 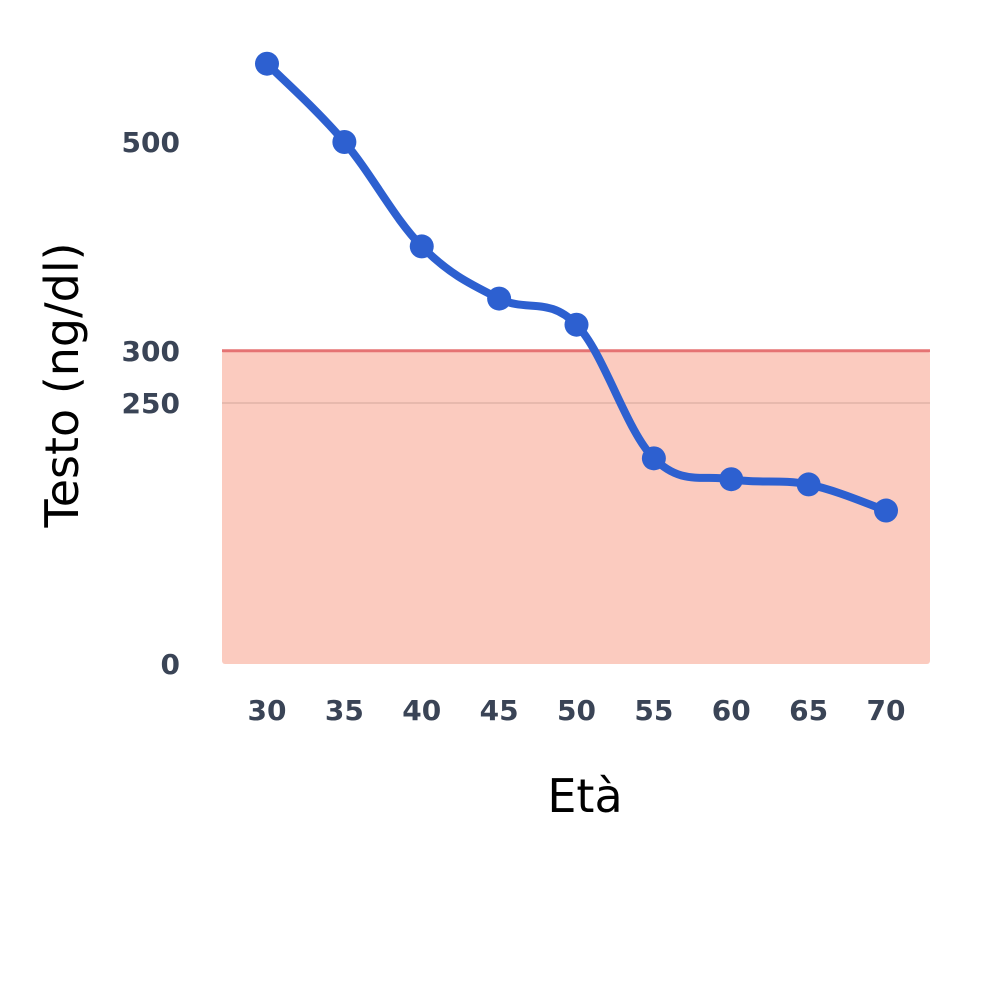 I want to click on x-axis-title: Età, so click(x=584, y=796).